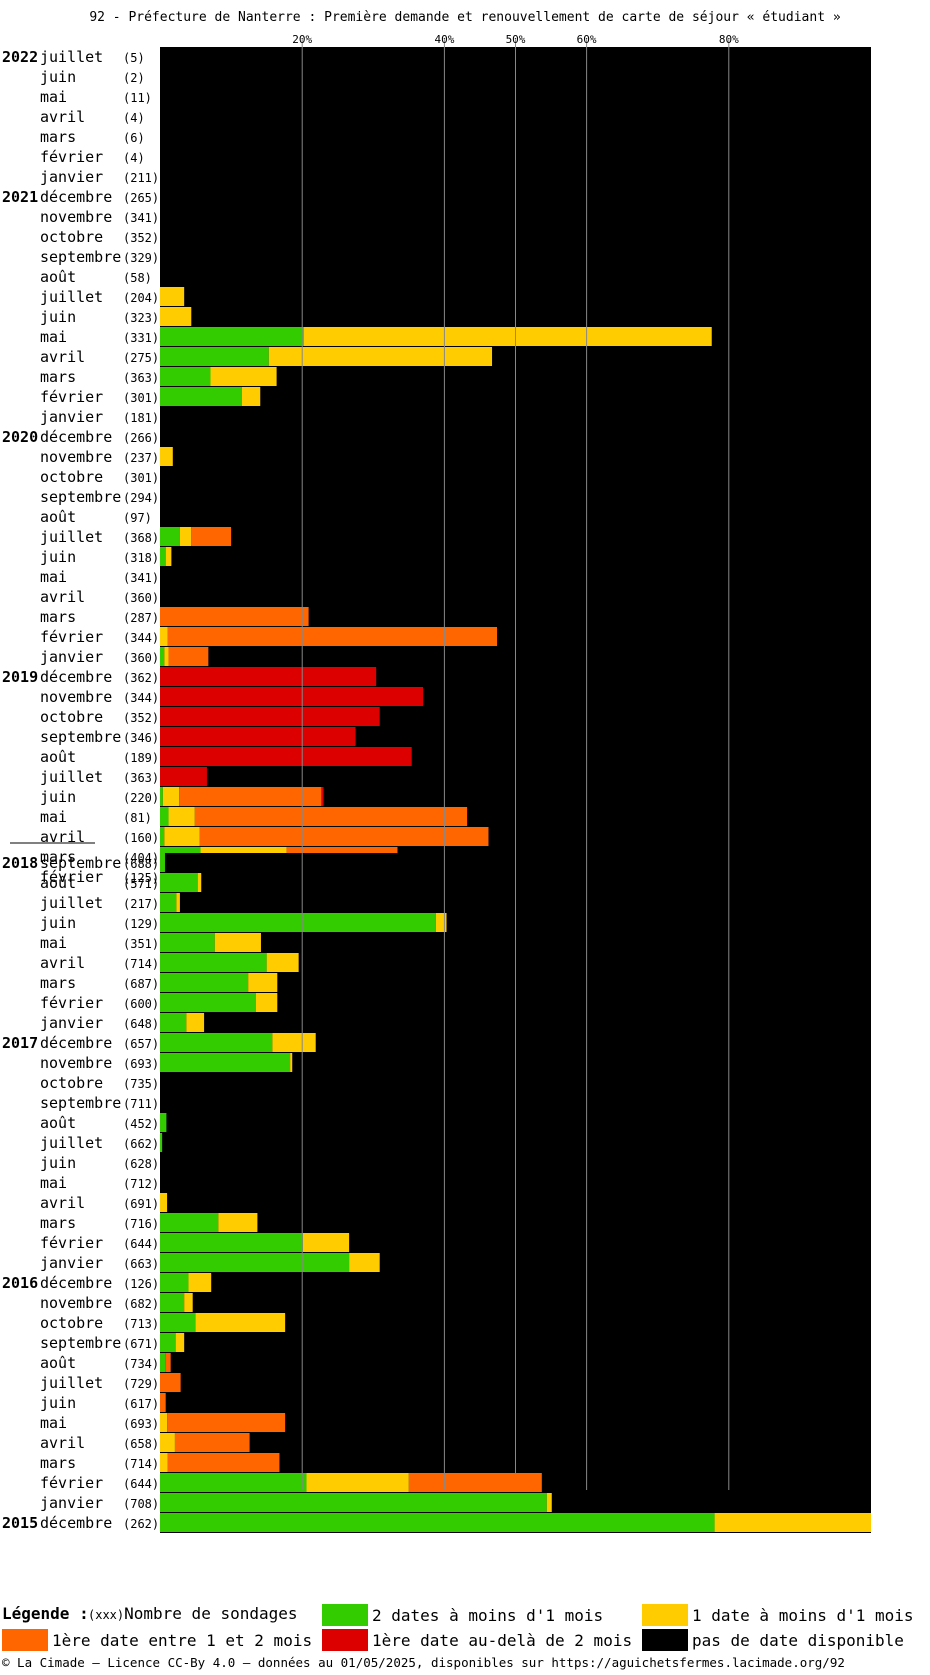 This screenshot has width=930, height=1675. Describe the element at coordinates (141, 478) in the screenshot. I see `count-label: (301)` at that location.